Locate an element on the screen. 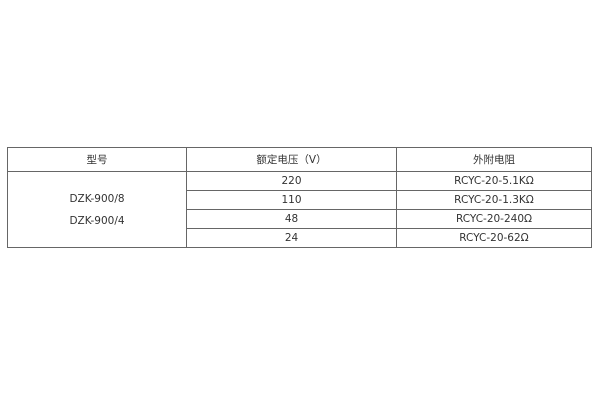 The image size is (600, 400). model-cell: DZK-900/8 DZK-900/4 is located at coordinates (97, 209).